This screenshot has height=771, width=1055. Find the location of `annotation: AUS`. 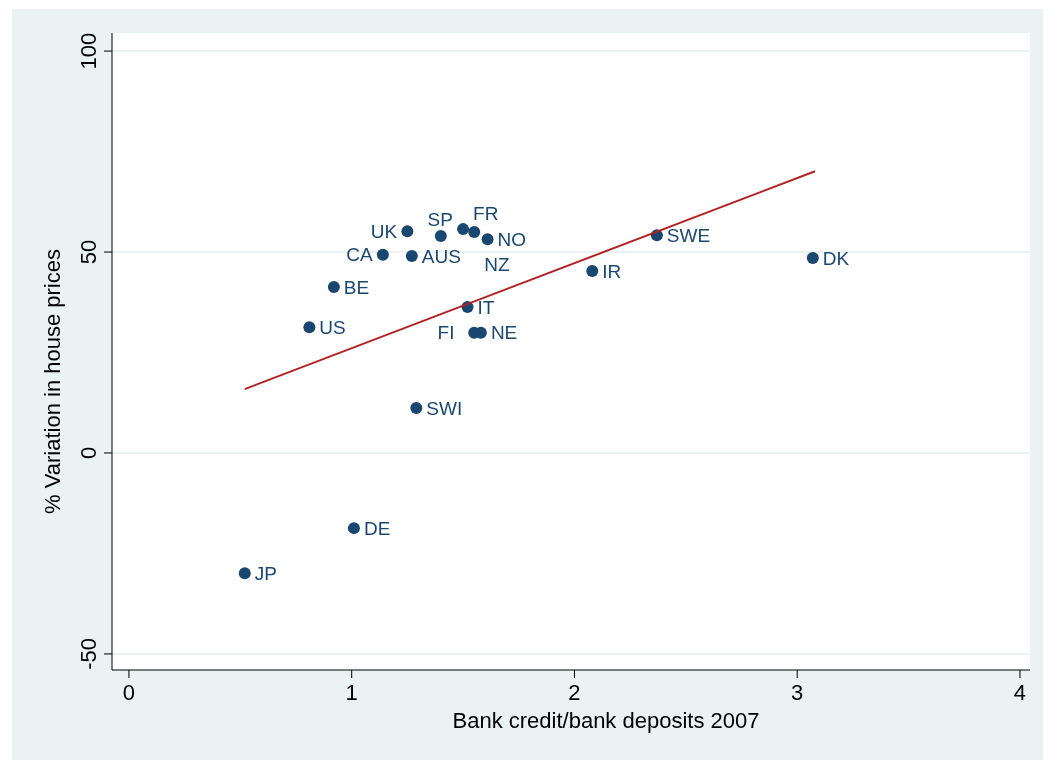

annotation: AUS is located at coordinates (441, 256).